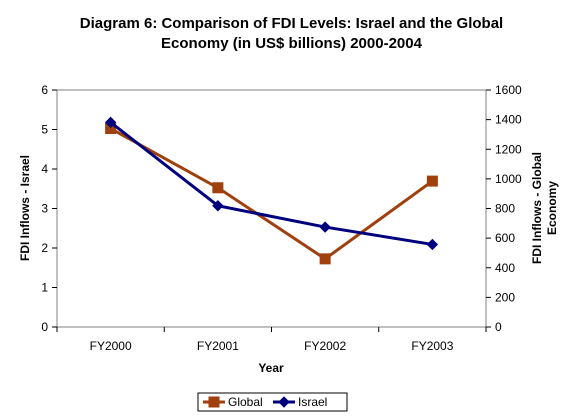 The width and height of the screenshot is (583, 420). Describe the element at coordinates (508, 179) in the screenshot. I see `y-right-tick-label: 1000` at that location.